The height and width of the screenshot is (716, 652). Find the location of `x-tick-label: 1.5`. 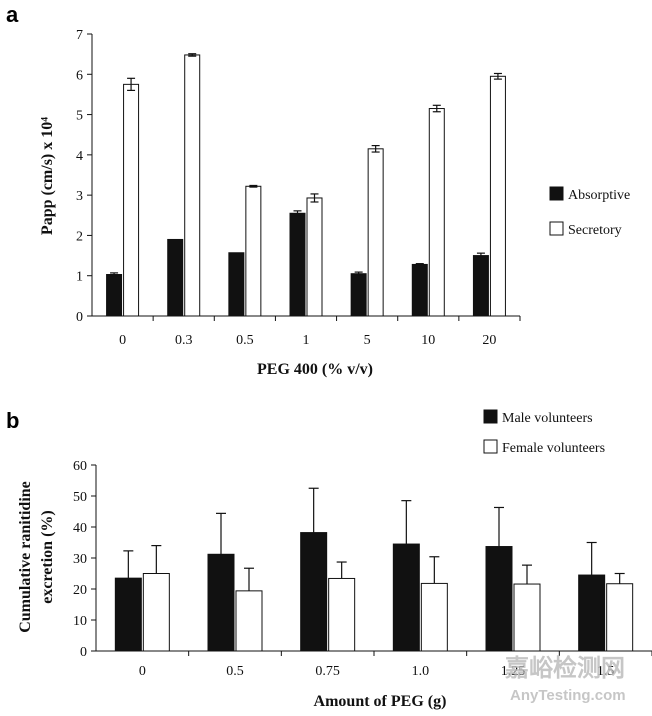

x-tick-label: 1.5 is located at coordinates (606, 671).